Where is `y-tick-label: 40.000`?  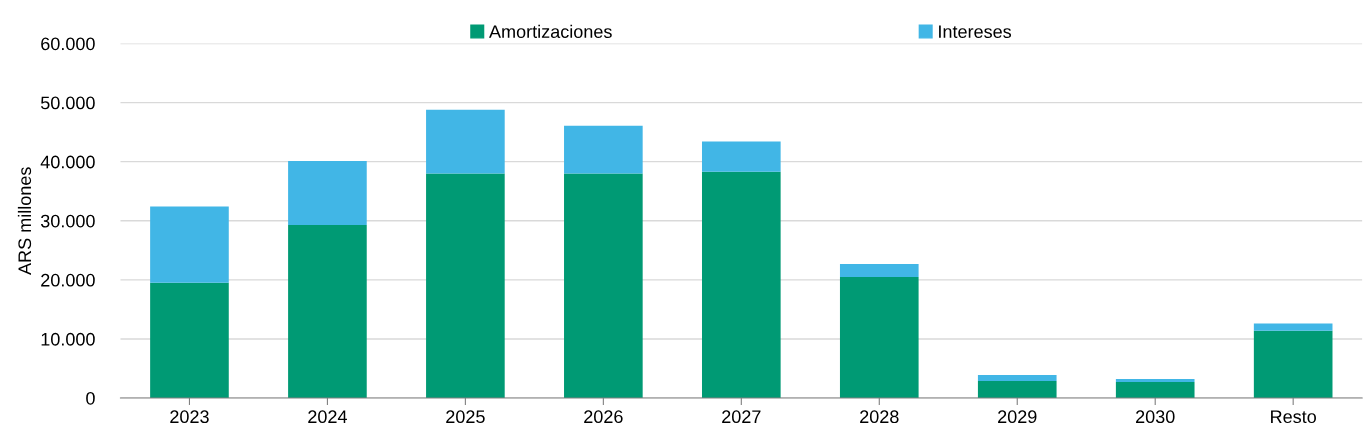 y-tick-label: 40.000 is located at coordinates (67, 162).